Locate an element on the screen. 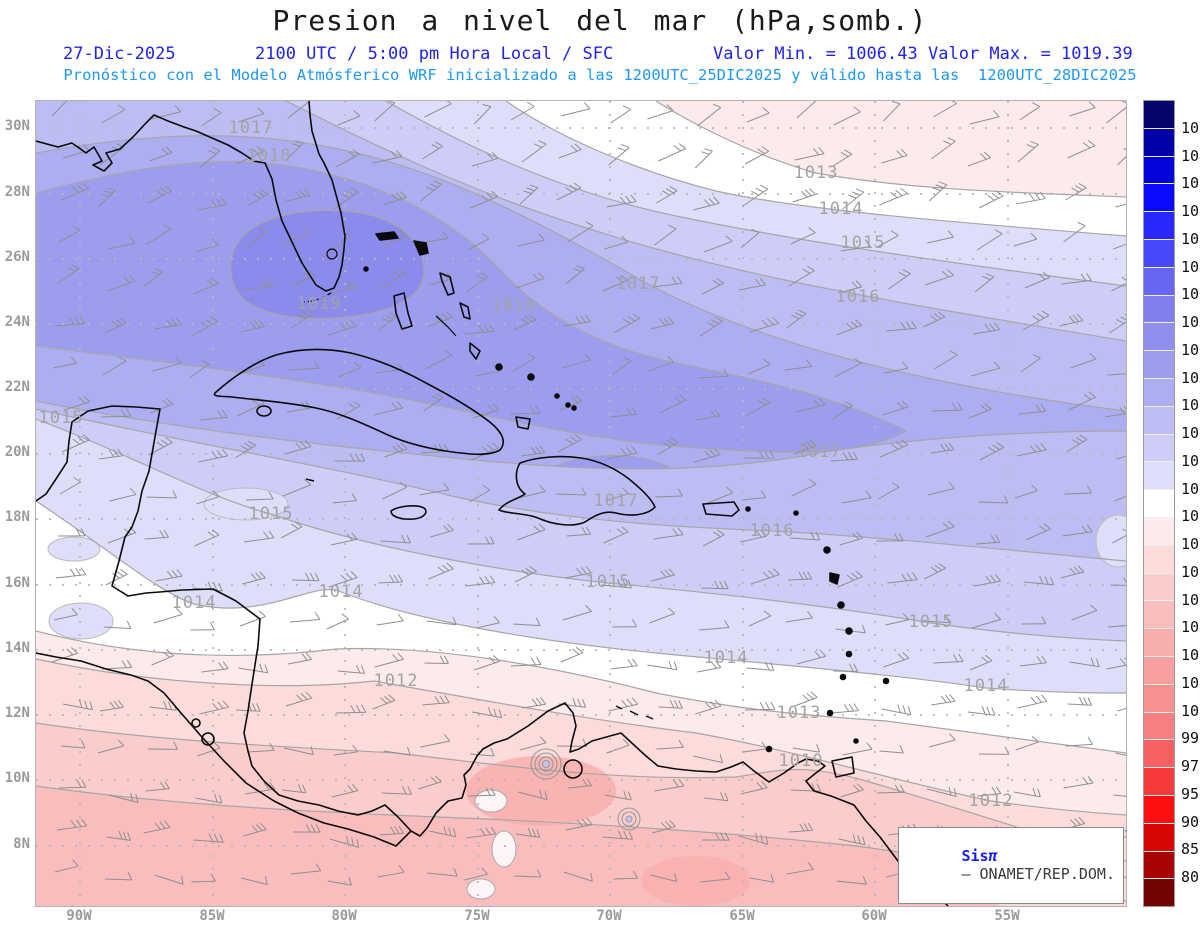 The width and height of the screenshot is (1200, 927). colorbar-label: 950 is located at coordinates (1190, 793).